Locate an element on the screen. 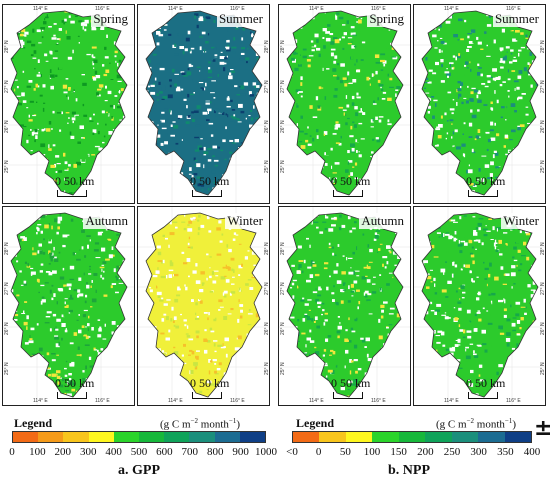  season-label: Winter is located at coordinates (245, 221).